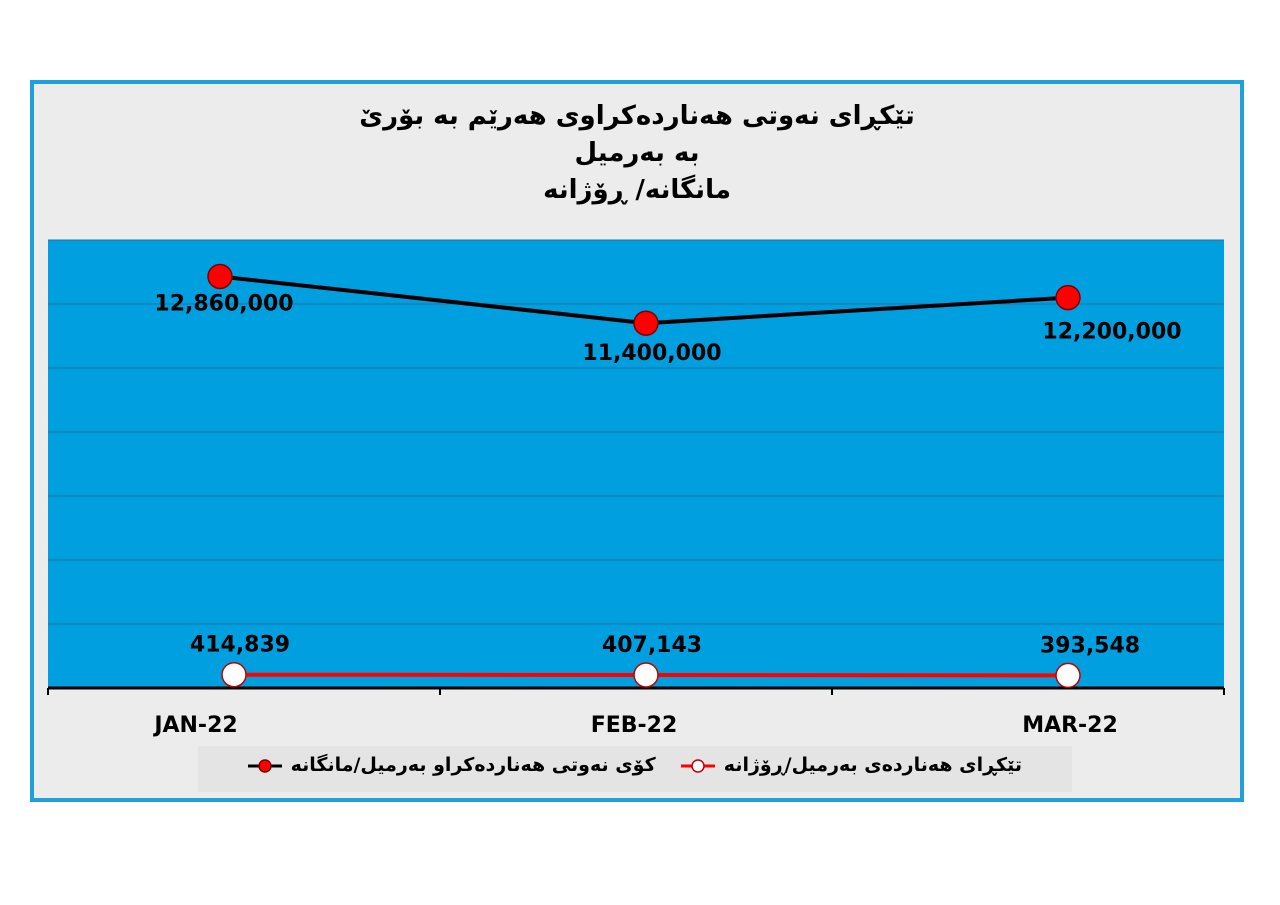 This screenshot has width=1280, height=905. Describe the element at coordinates (1070, 725) in the screenshot. I see `x-tick-label: MAR-22` at that location.